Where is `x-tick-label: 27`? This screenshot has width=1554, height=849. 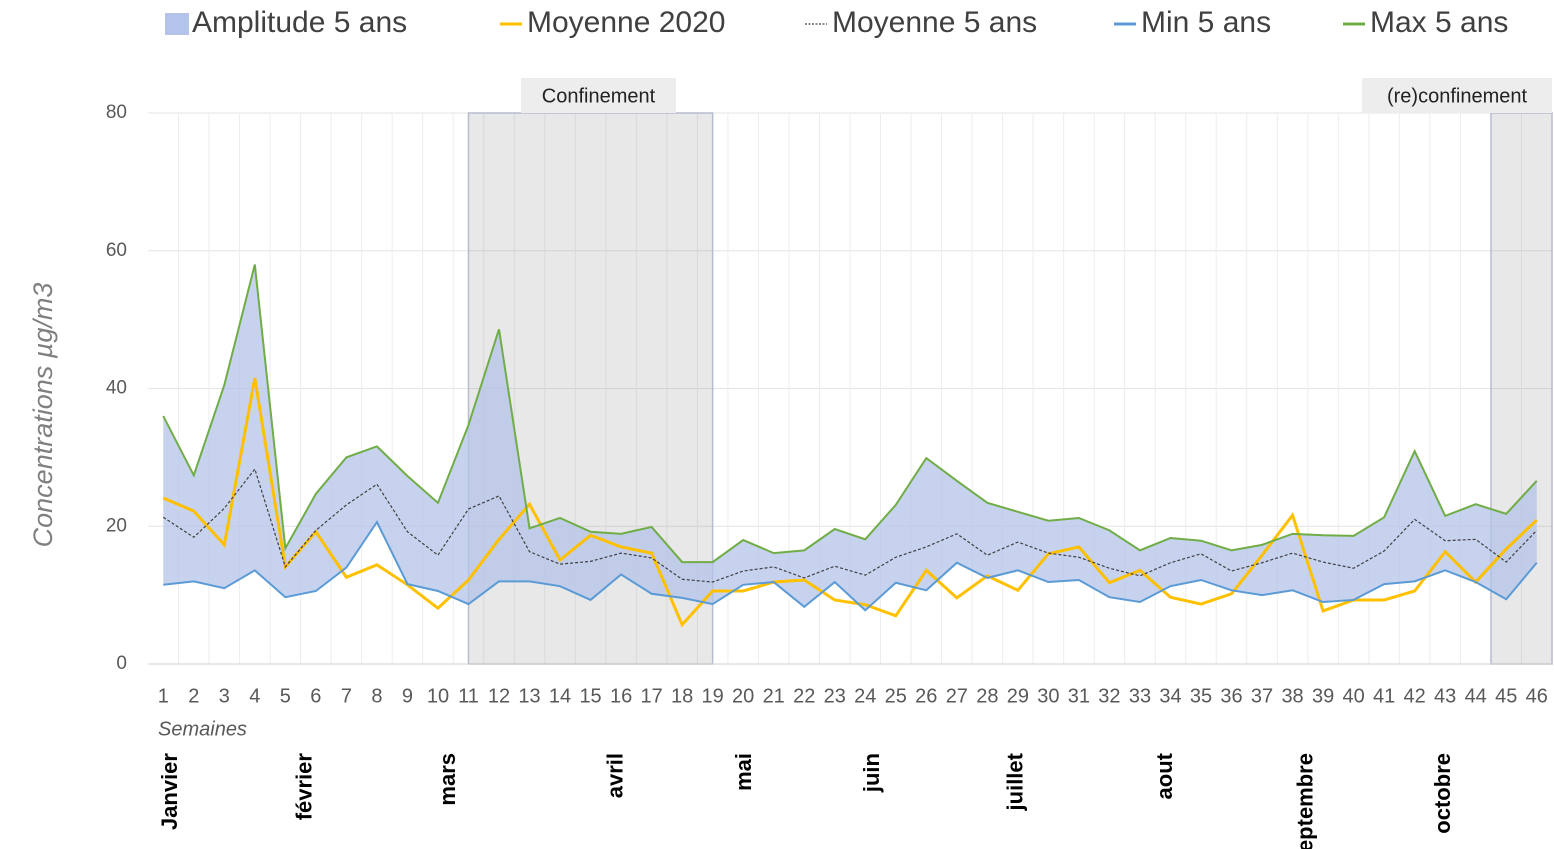
x-tick-label: 27 is located at coordinates (957, 696).